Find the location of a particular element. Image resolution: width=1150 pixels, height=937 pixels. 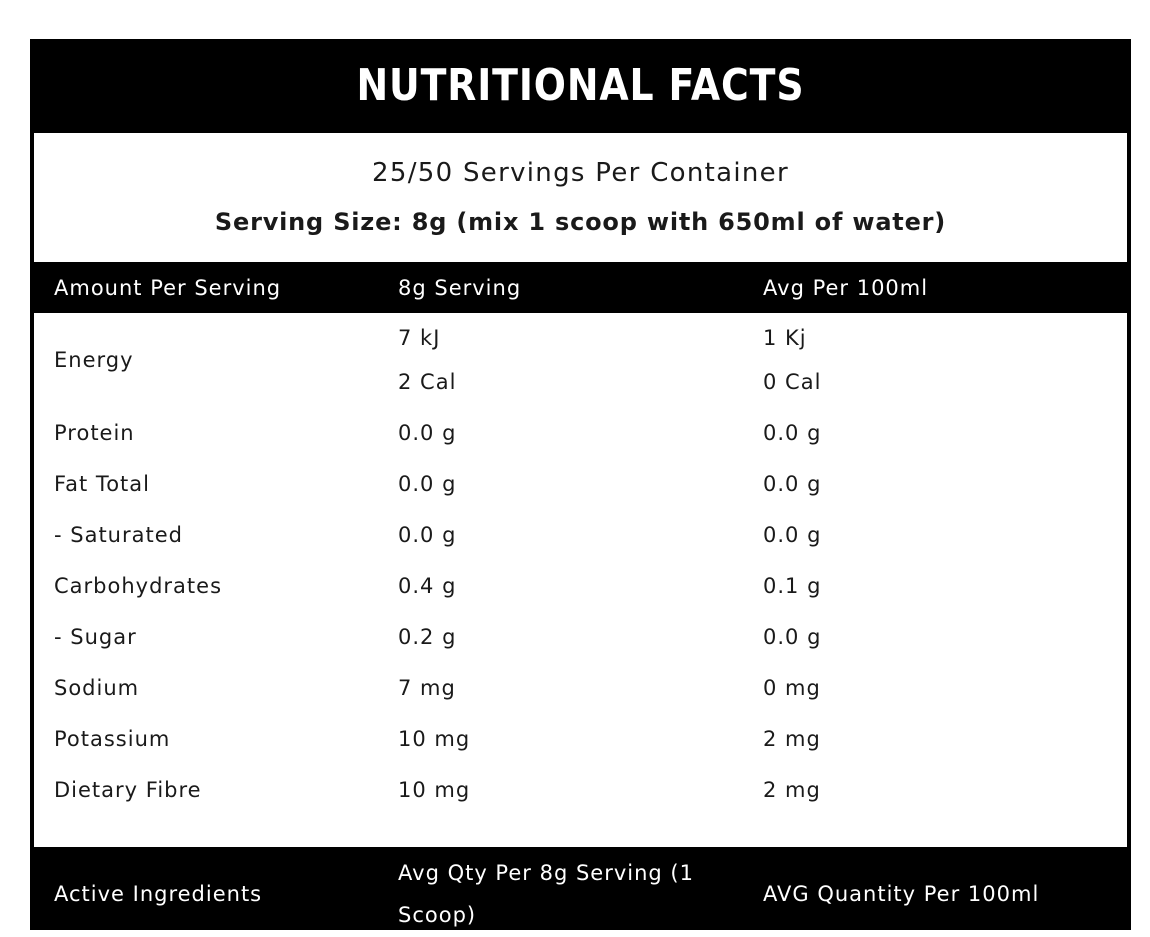

table-row-energy: Energy 7 kJ 2 Cal 1 Kj 0 Cal is located at coordinates (580, 360).